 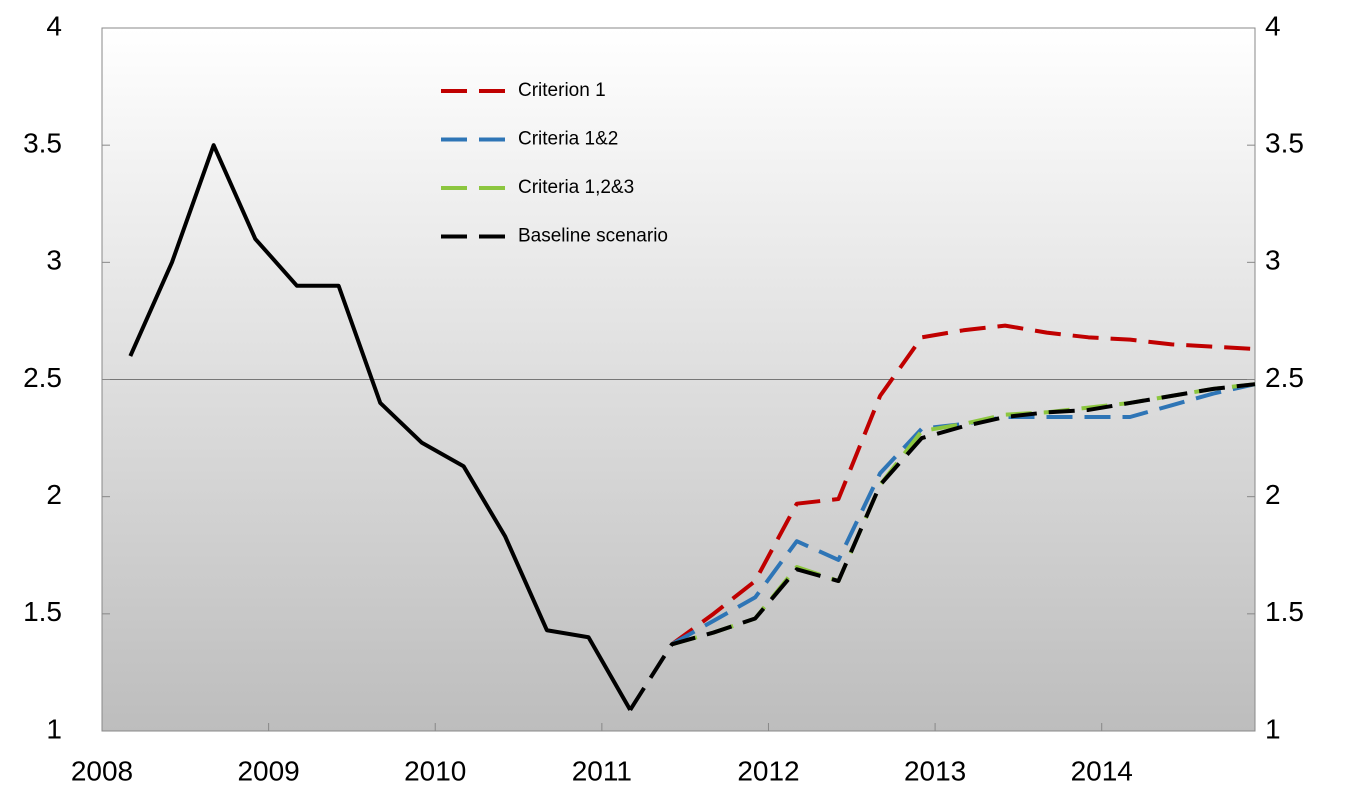 What do you see at coordinates (102, 770) in the screenshot?
I see `x-tick-label: 2008` at bounding box center [102, 770].